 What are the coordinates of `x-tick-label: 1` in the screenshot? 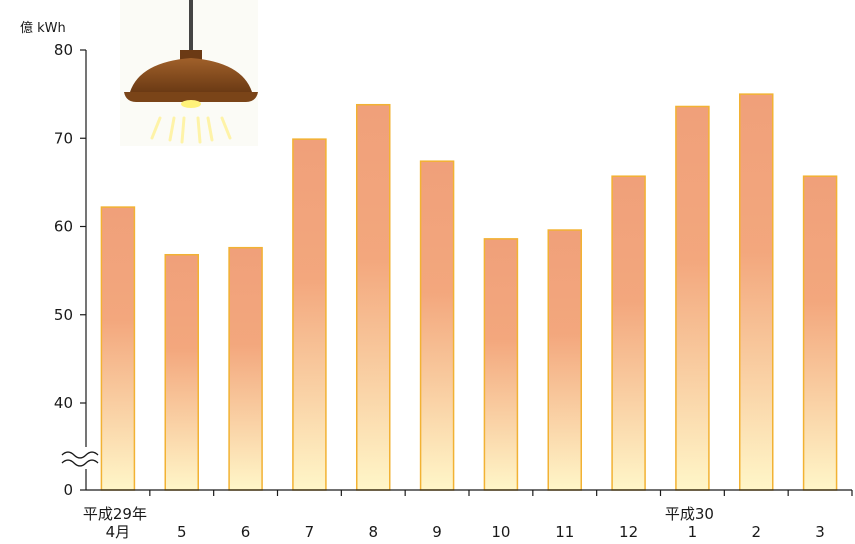 It's located at (693, 532).